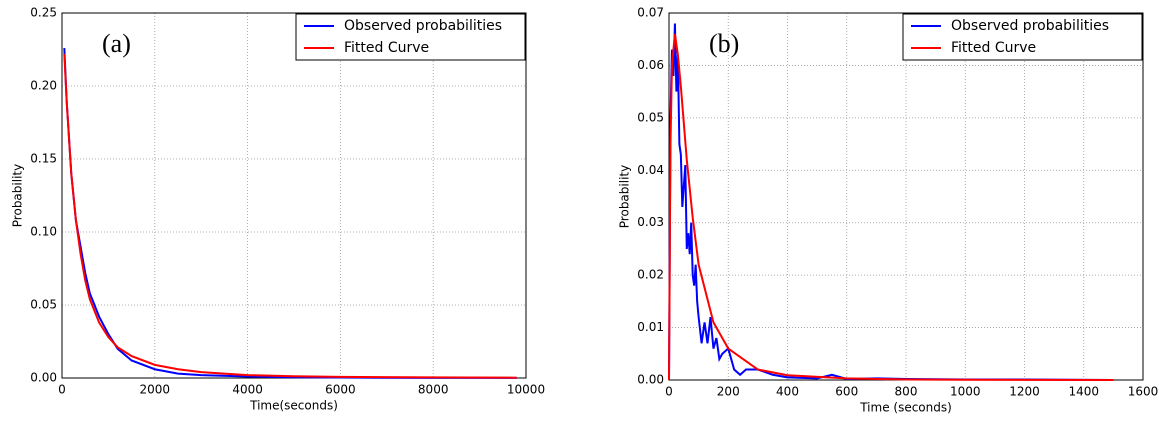 The image size is (1159, 427). I want to click on x-tick-label: 6000, so click(340, 390).